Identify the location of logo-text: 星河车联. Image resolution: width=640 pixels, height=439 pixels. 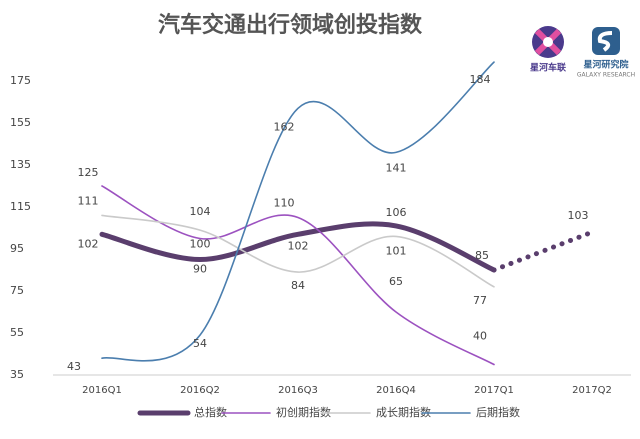
(548, 68).